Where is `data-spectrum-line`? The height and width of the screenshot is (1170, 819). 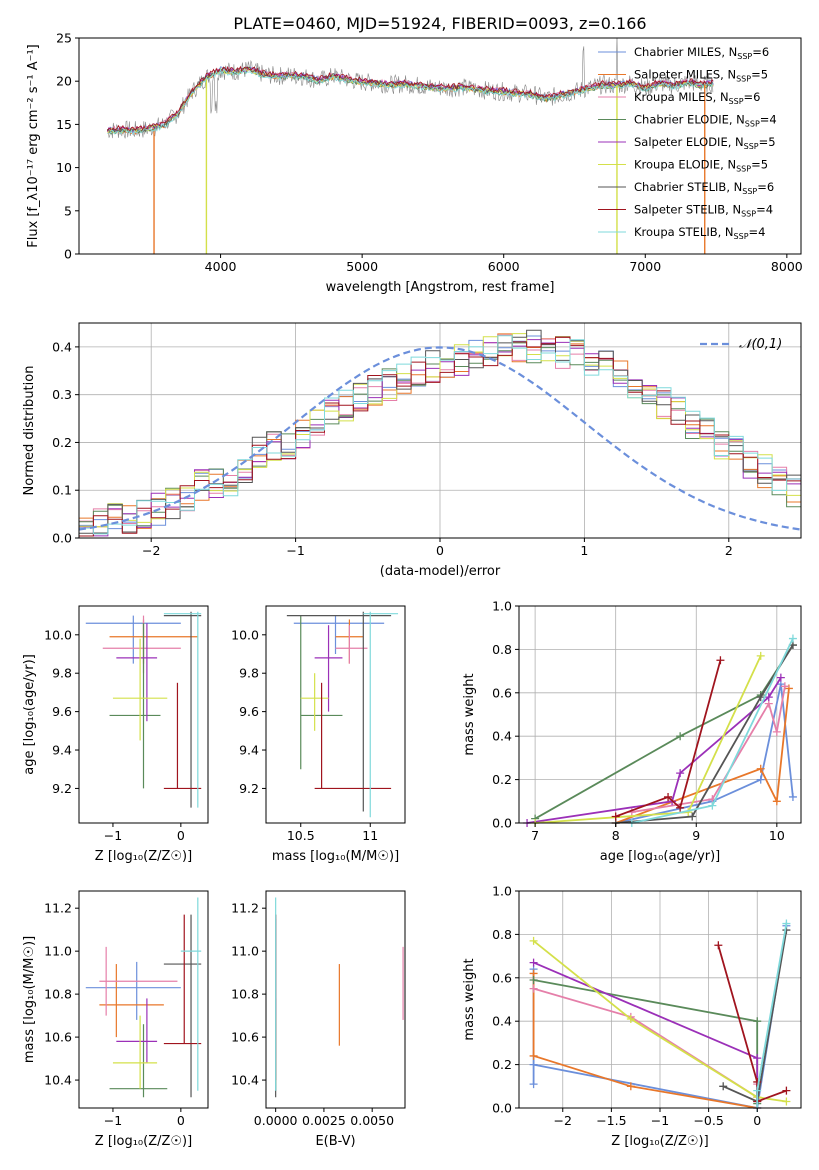
data-spectrum-line is located at coordinates (410, 88).